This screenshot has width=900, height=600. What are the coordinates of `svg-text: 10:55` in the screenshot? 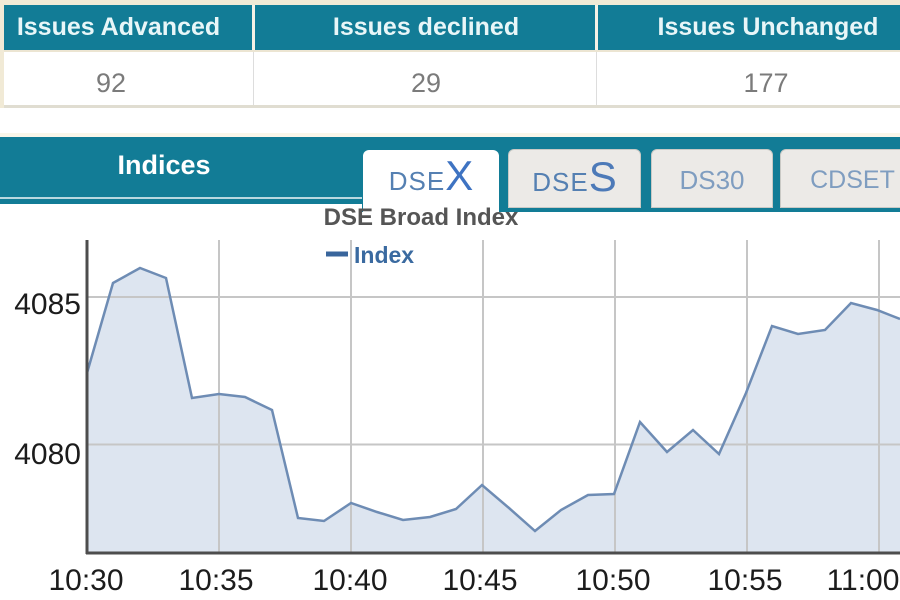 It's located at (744, 580).